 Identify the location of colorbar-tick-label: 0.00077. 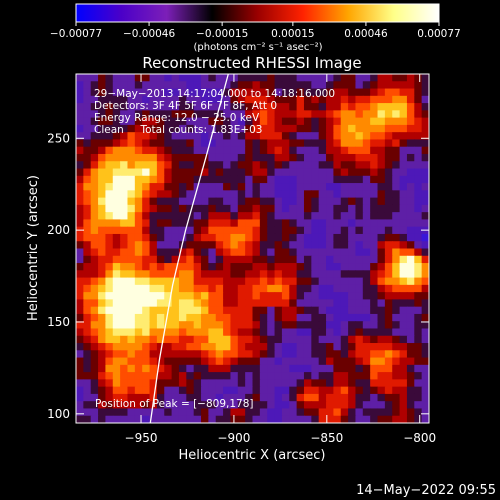
(438, 34).